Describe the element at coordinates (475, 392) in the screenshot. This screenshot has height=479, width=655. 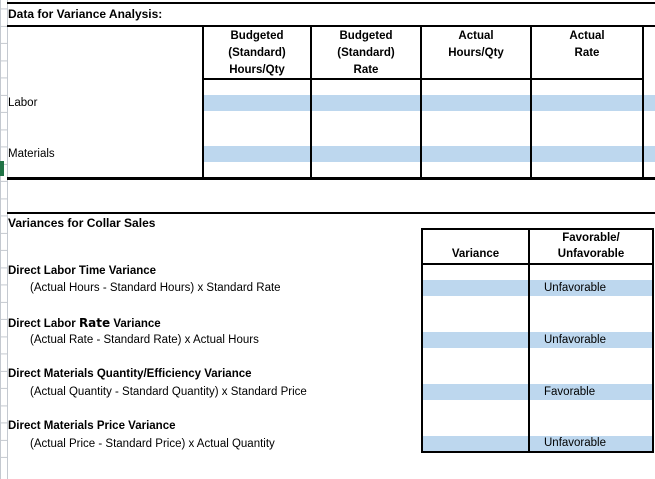
I see `cell-variance-materials-quantity` at that location.